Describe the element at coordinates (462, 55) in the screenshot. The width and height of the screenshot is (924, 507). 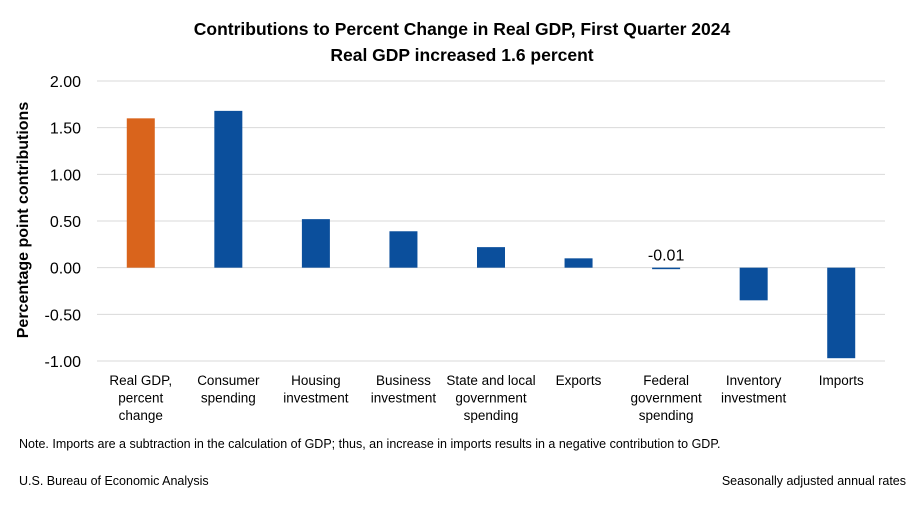
I see `chart-subtitle: Real GDP increased 1.6 percent` at that location.